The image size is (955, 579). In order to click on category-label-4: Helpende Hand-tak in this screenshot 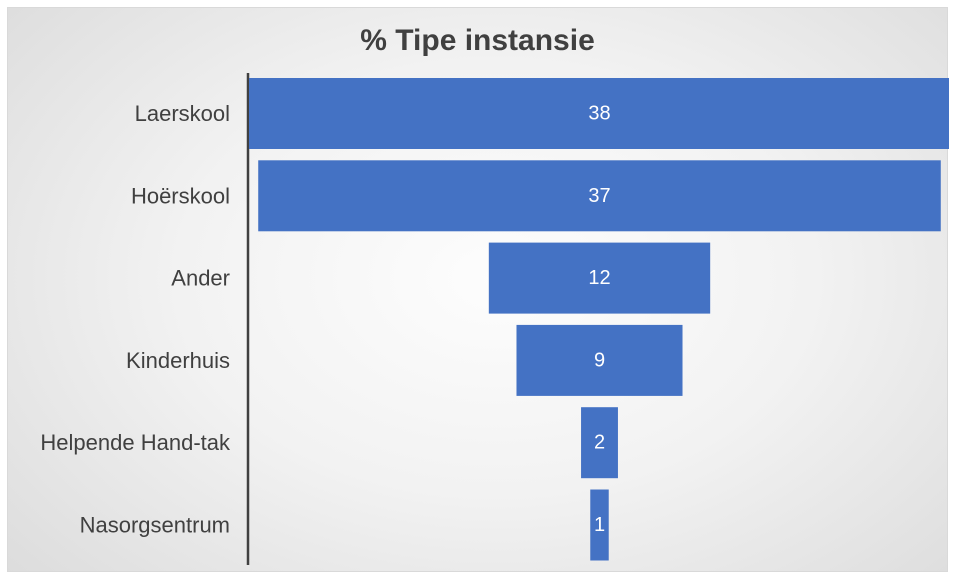, I will do `click(135, 442)`.